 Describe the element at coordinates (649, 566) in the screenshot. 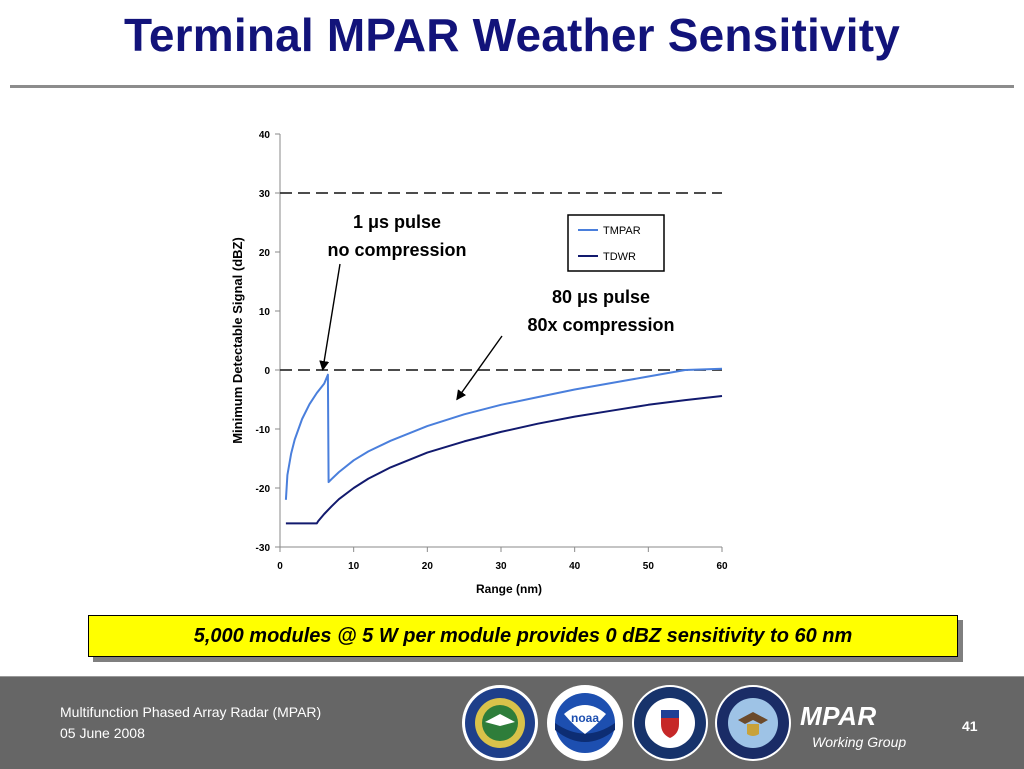

I see `x-tick-label: 50` at that location.